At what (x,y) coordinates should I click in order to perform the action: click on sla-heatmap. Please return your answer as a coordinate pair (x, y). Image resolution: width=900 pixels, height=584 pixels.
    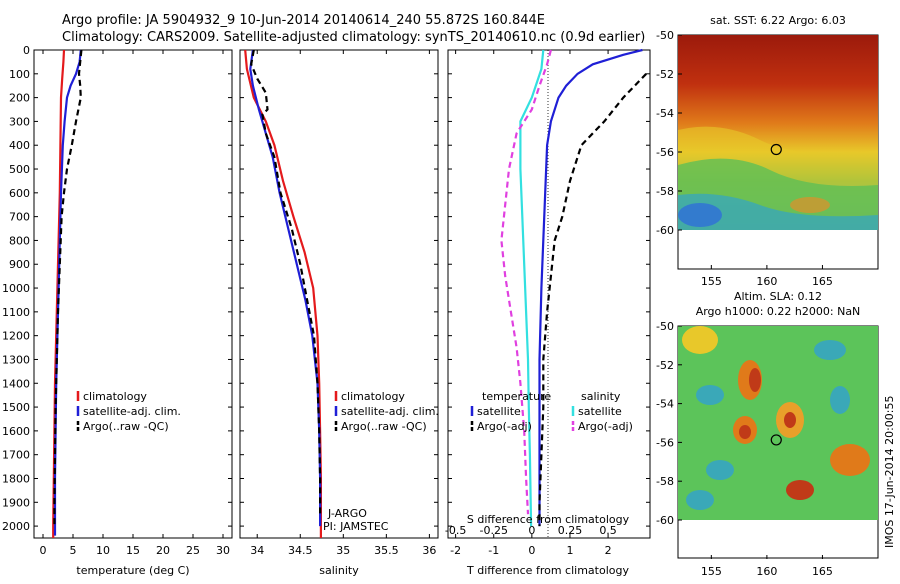
    Looking at the image, I should click on (778, 423).